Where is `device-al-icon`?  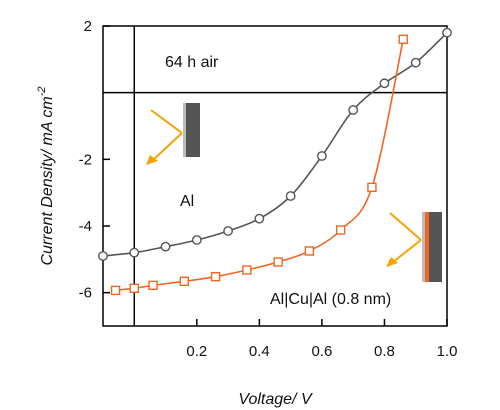 device-al-icon is located at coordinates (173, 134).